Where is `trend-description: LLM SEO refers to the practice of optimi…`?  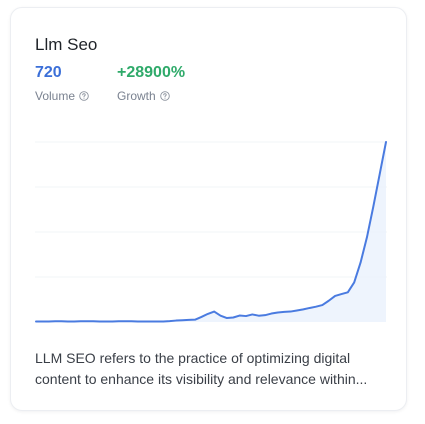
trend-description: LLM SEO refers to the practice of optimi… is located at coordinates (201, 368).